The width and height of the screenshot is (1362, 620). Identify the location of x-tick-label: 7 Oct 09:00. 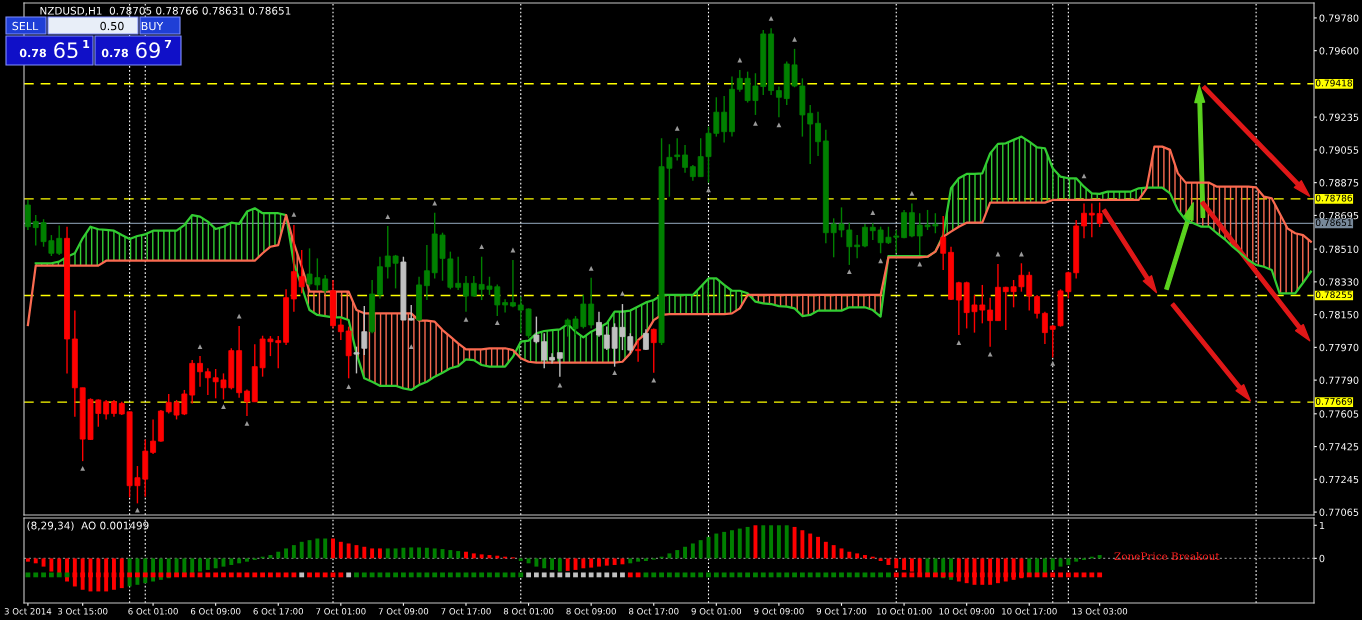
(403, 611).